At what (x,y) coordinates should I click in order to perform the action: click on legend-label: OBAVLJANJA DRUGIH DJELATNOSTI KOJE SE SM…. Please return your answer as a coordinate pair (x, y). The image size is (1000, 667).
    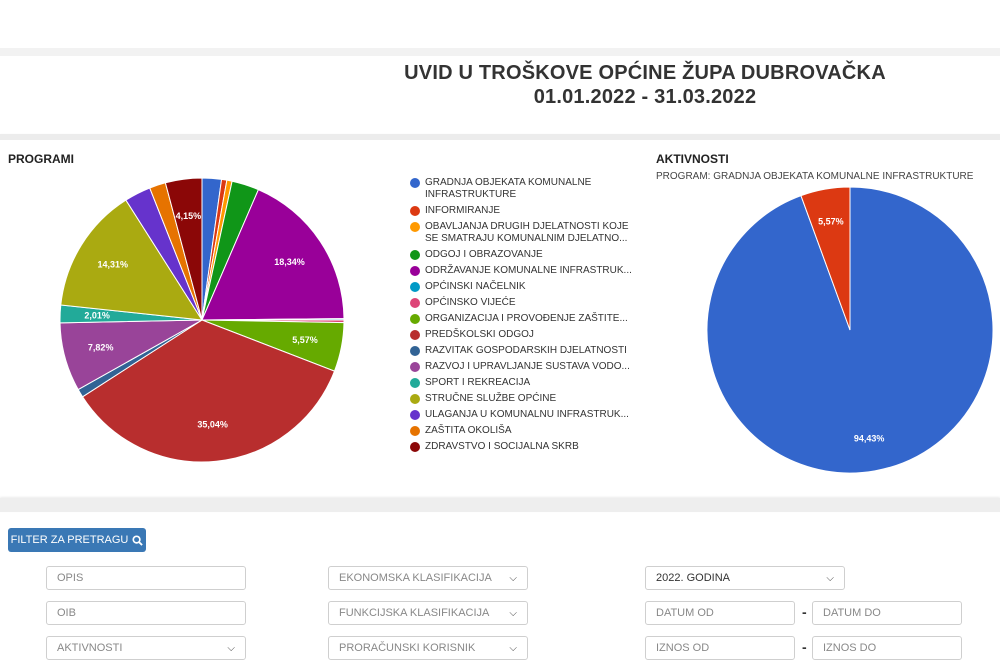
    Looking at the image, I should click on (527, 232).